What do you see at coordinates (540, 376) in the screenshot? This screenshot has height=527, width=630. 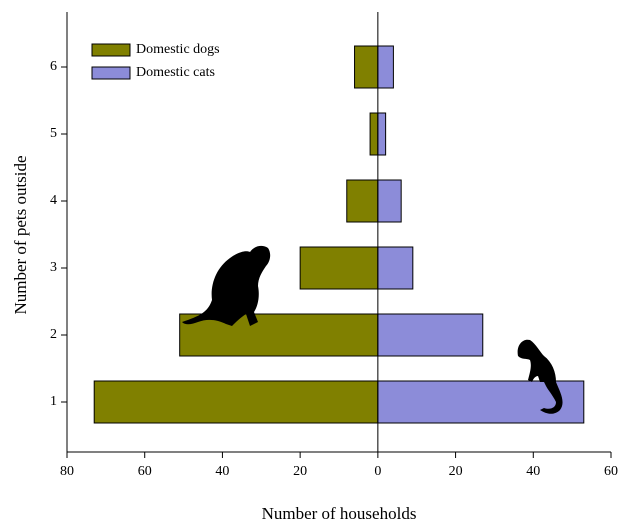 I see `cat-silhouette` at bounding box center [540, 376].